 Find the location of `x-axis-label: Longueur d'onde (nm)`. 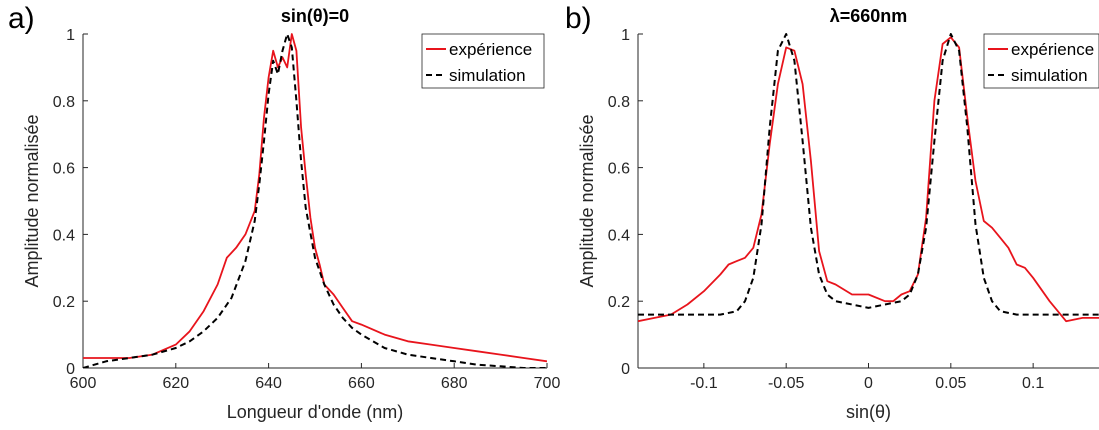

x-axis-label: Longueur d'onde (nm) is located at coordinates (315, 412).